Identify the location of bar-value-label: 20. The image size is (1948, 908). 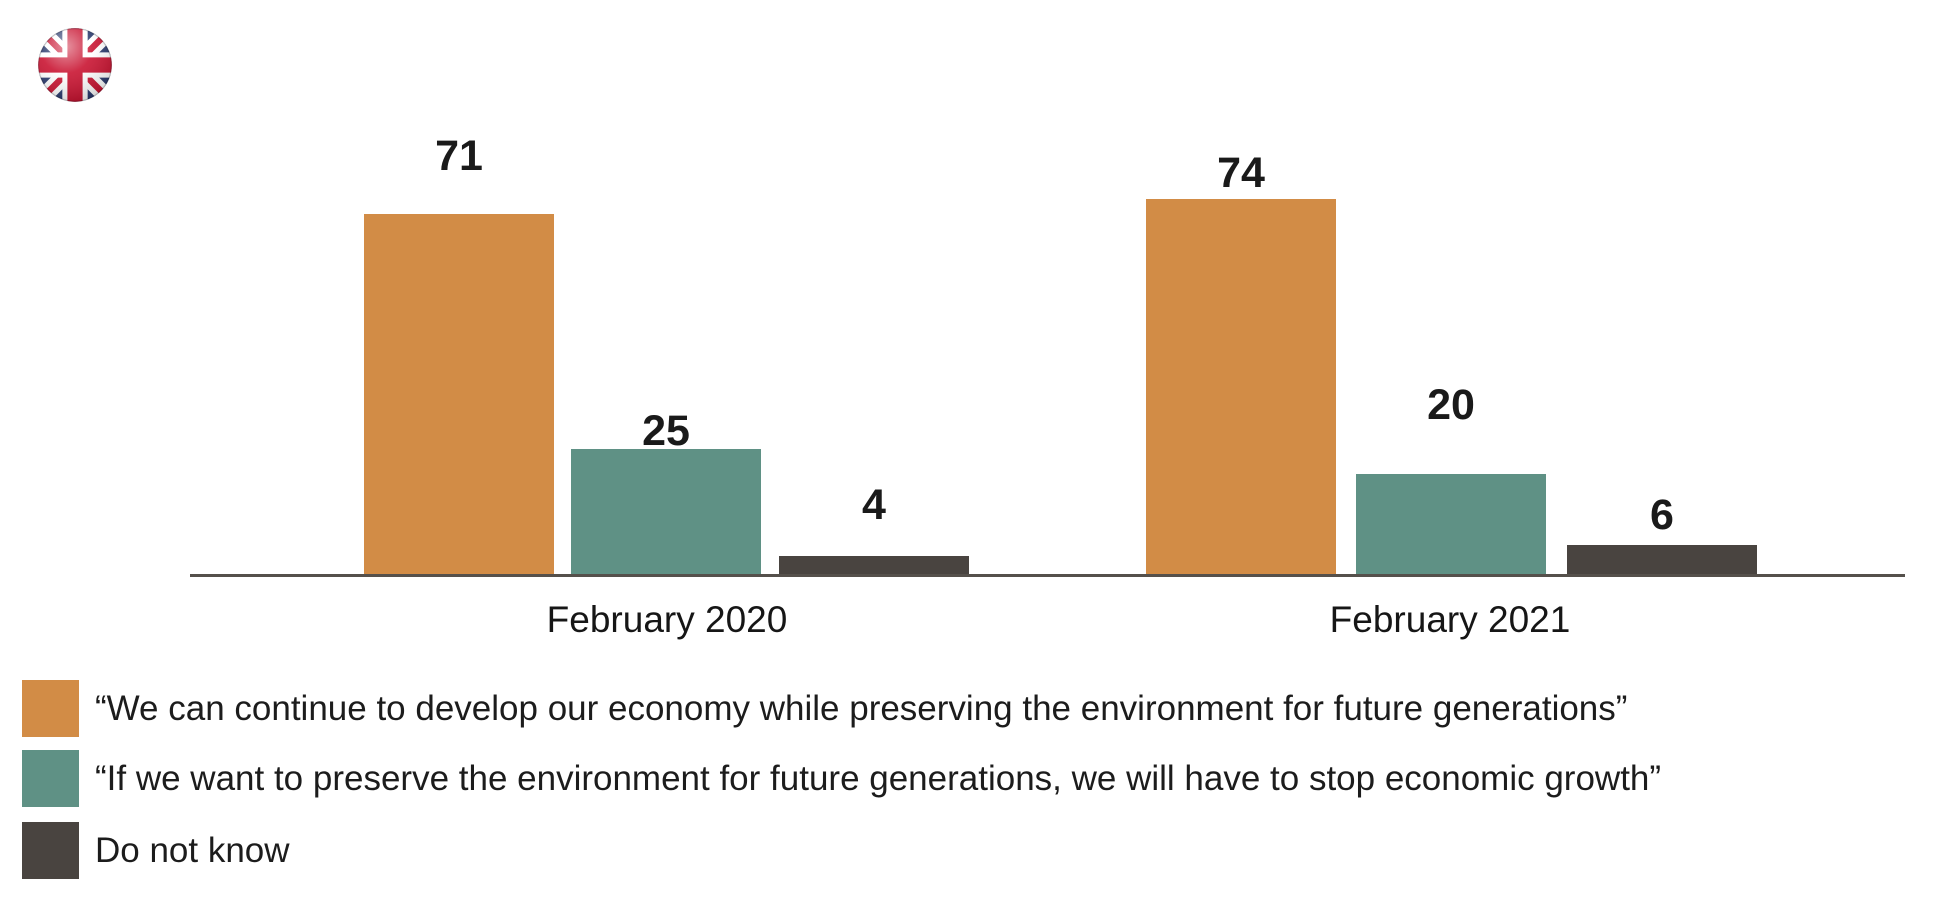
(1451, 405).